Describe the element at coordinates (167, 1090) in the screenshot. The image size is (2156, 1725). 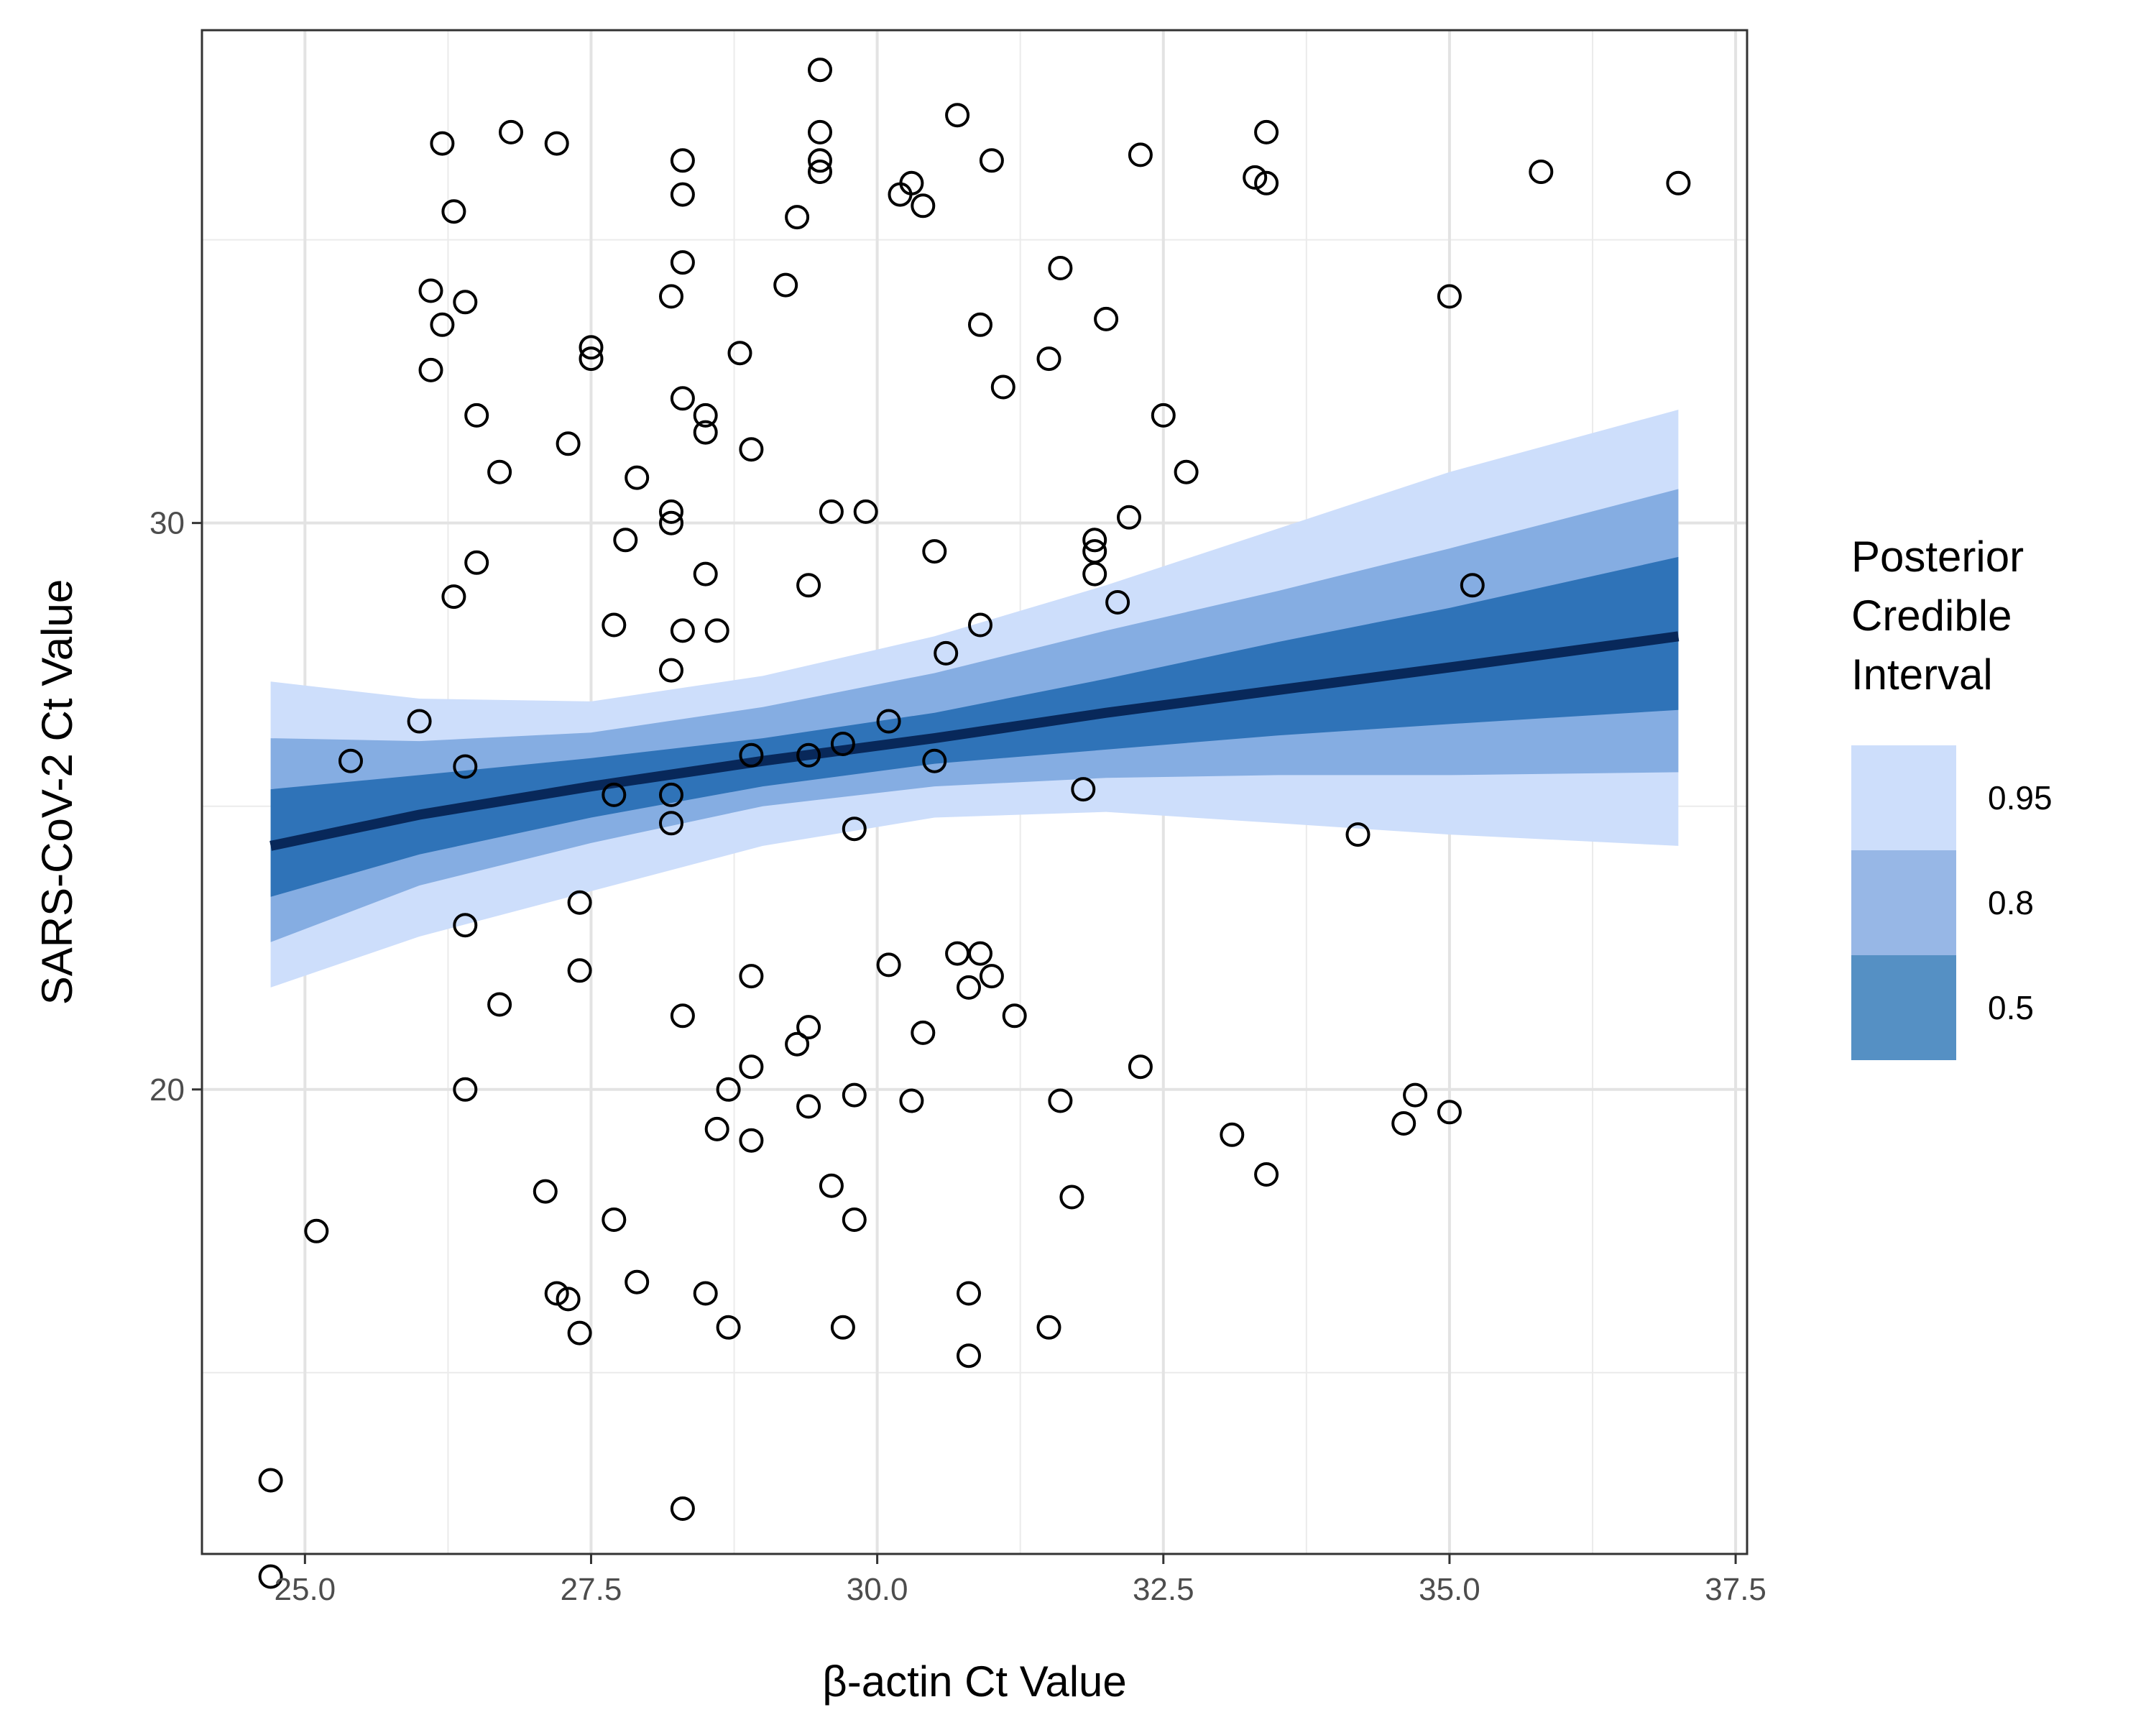
I see `y-tick-label: 20` at that location.